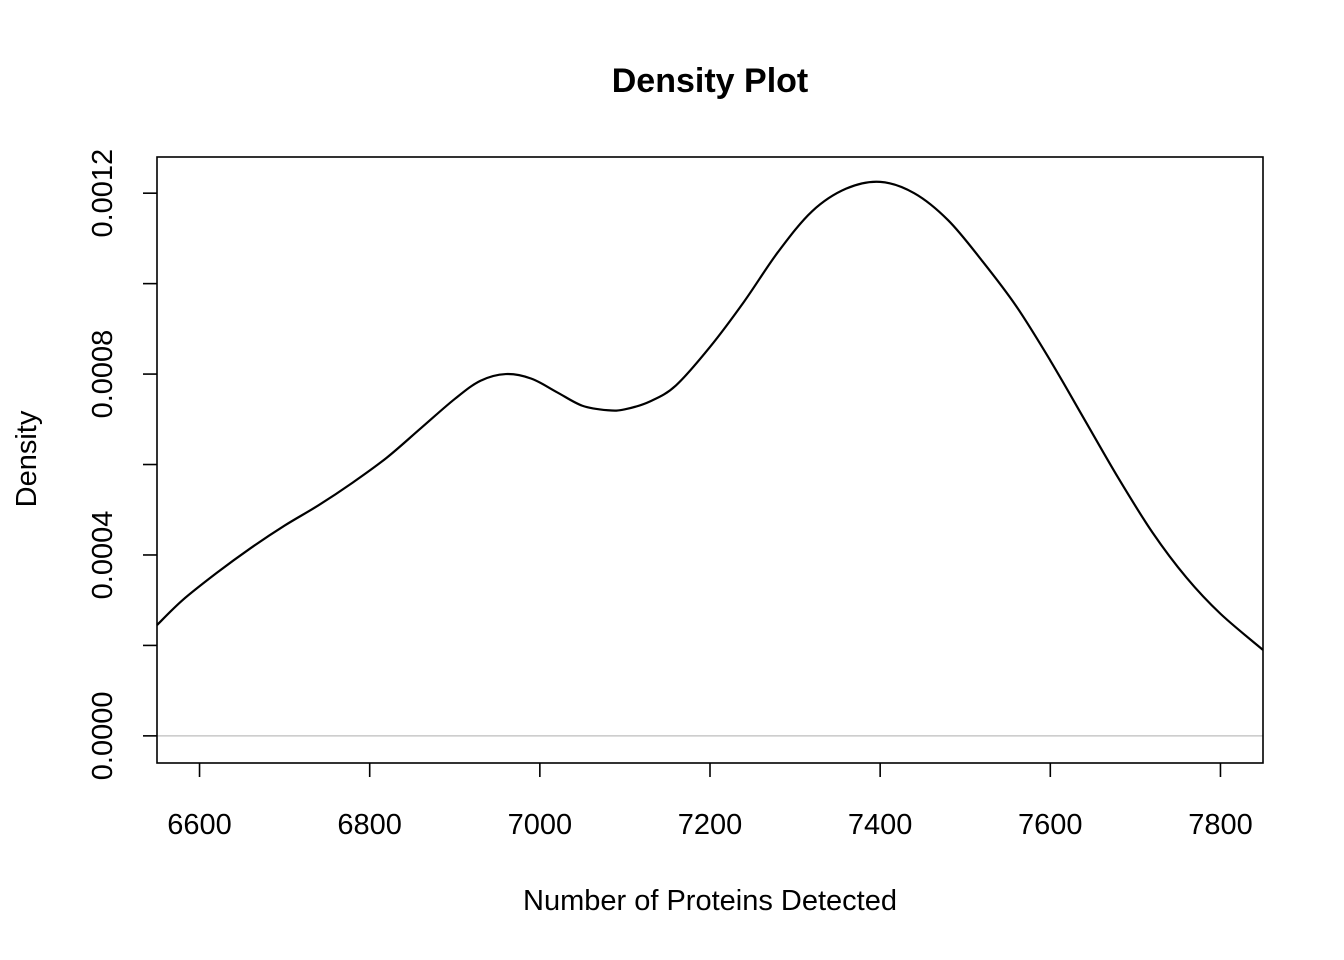 The image size is (1344, 960). What do you see at coordinates (369, 825) in the screenshot?
I see `x-tick-label-6800: 6800` at bounding box center [369, 825].